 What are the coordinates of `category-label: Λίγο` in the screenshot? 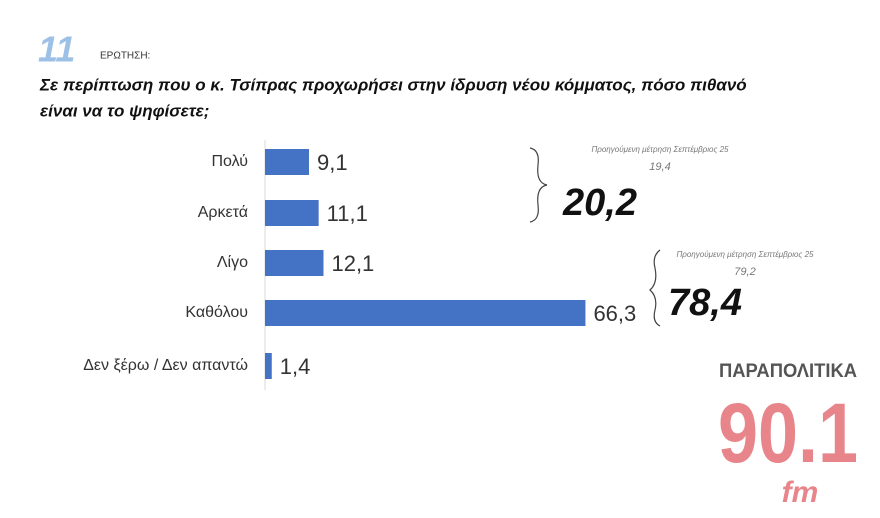 It's located at (232, 262).